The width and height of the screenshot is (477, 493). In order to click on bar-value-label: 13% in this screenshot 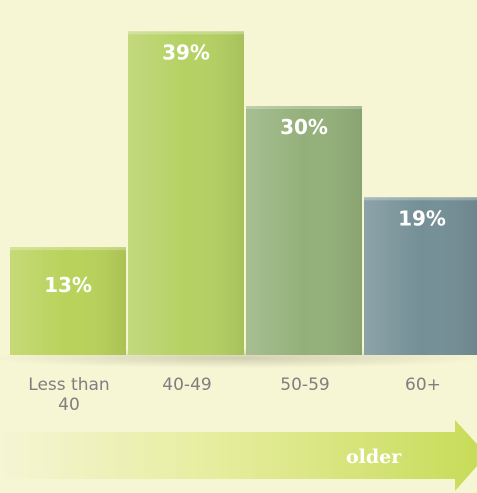, I will do `click(68, 285)`.